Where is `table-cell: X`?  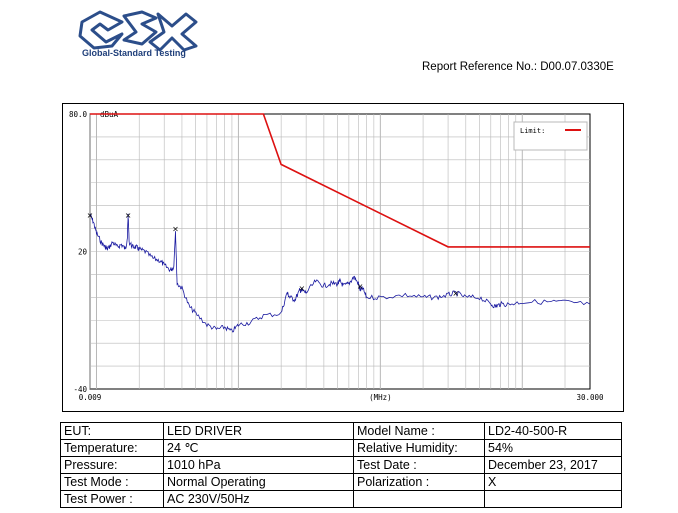 table-cell: X is located at coordinates (553, 482).